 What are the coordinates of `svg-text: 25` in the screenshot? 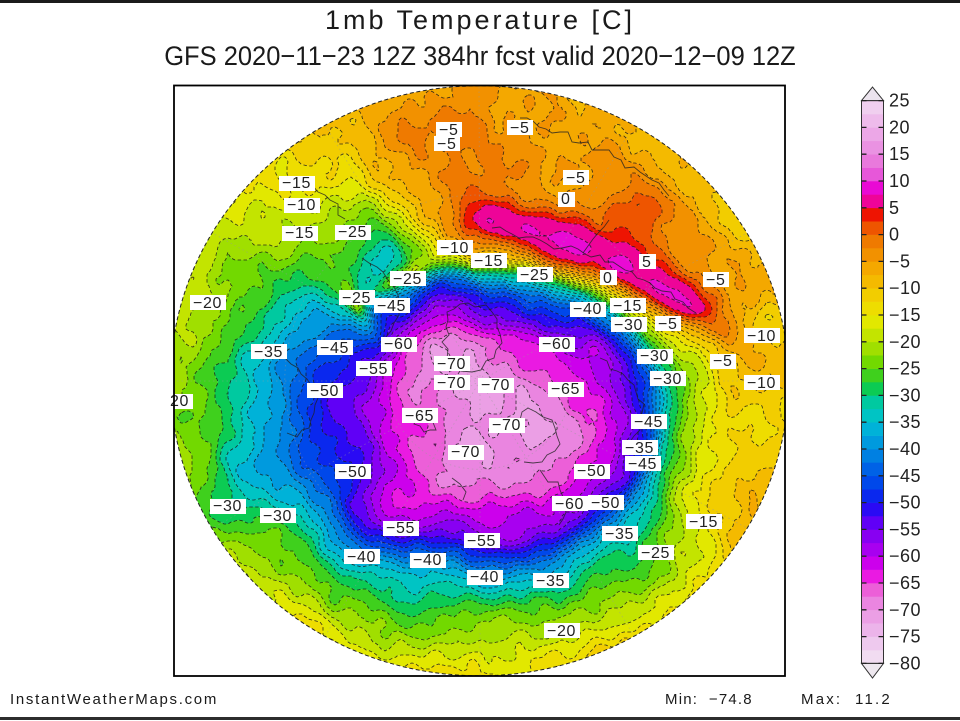 It's located at (899, 101).